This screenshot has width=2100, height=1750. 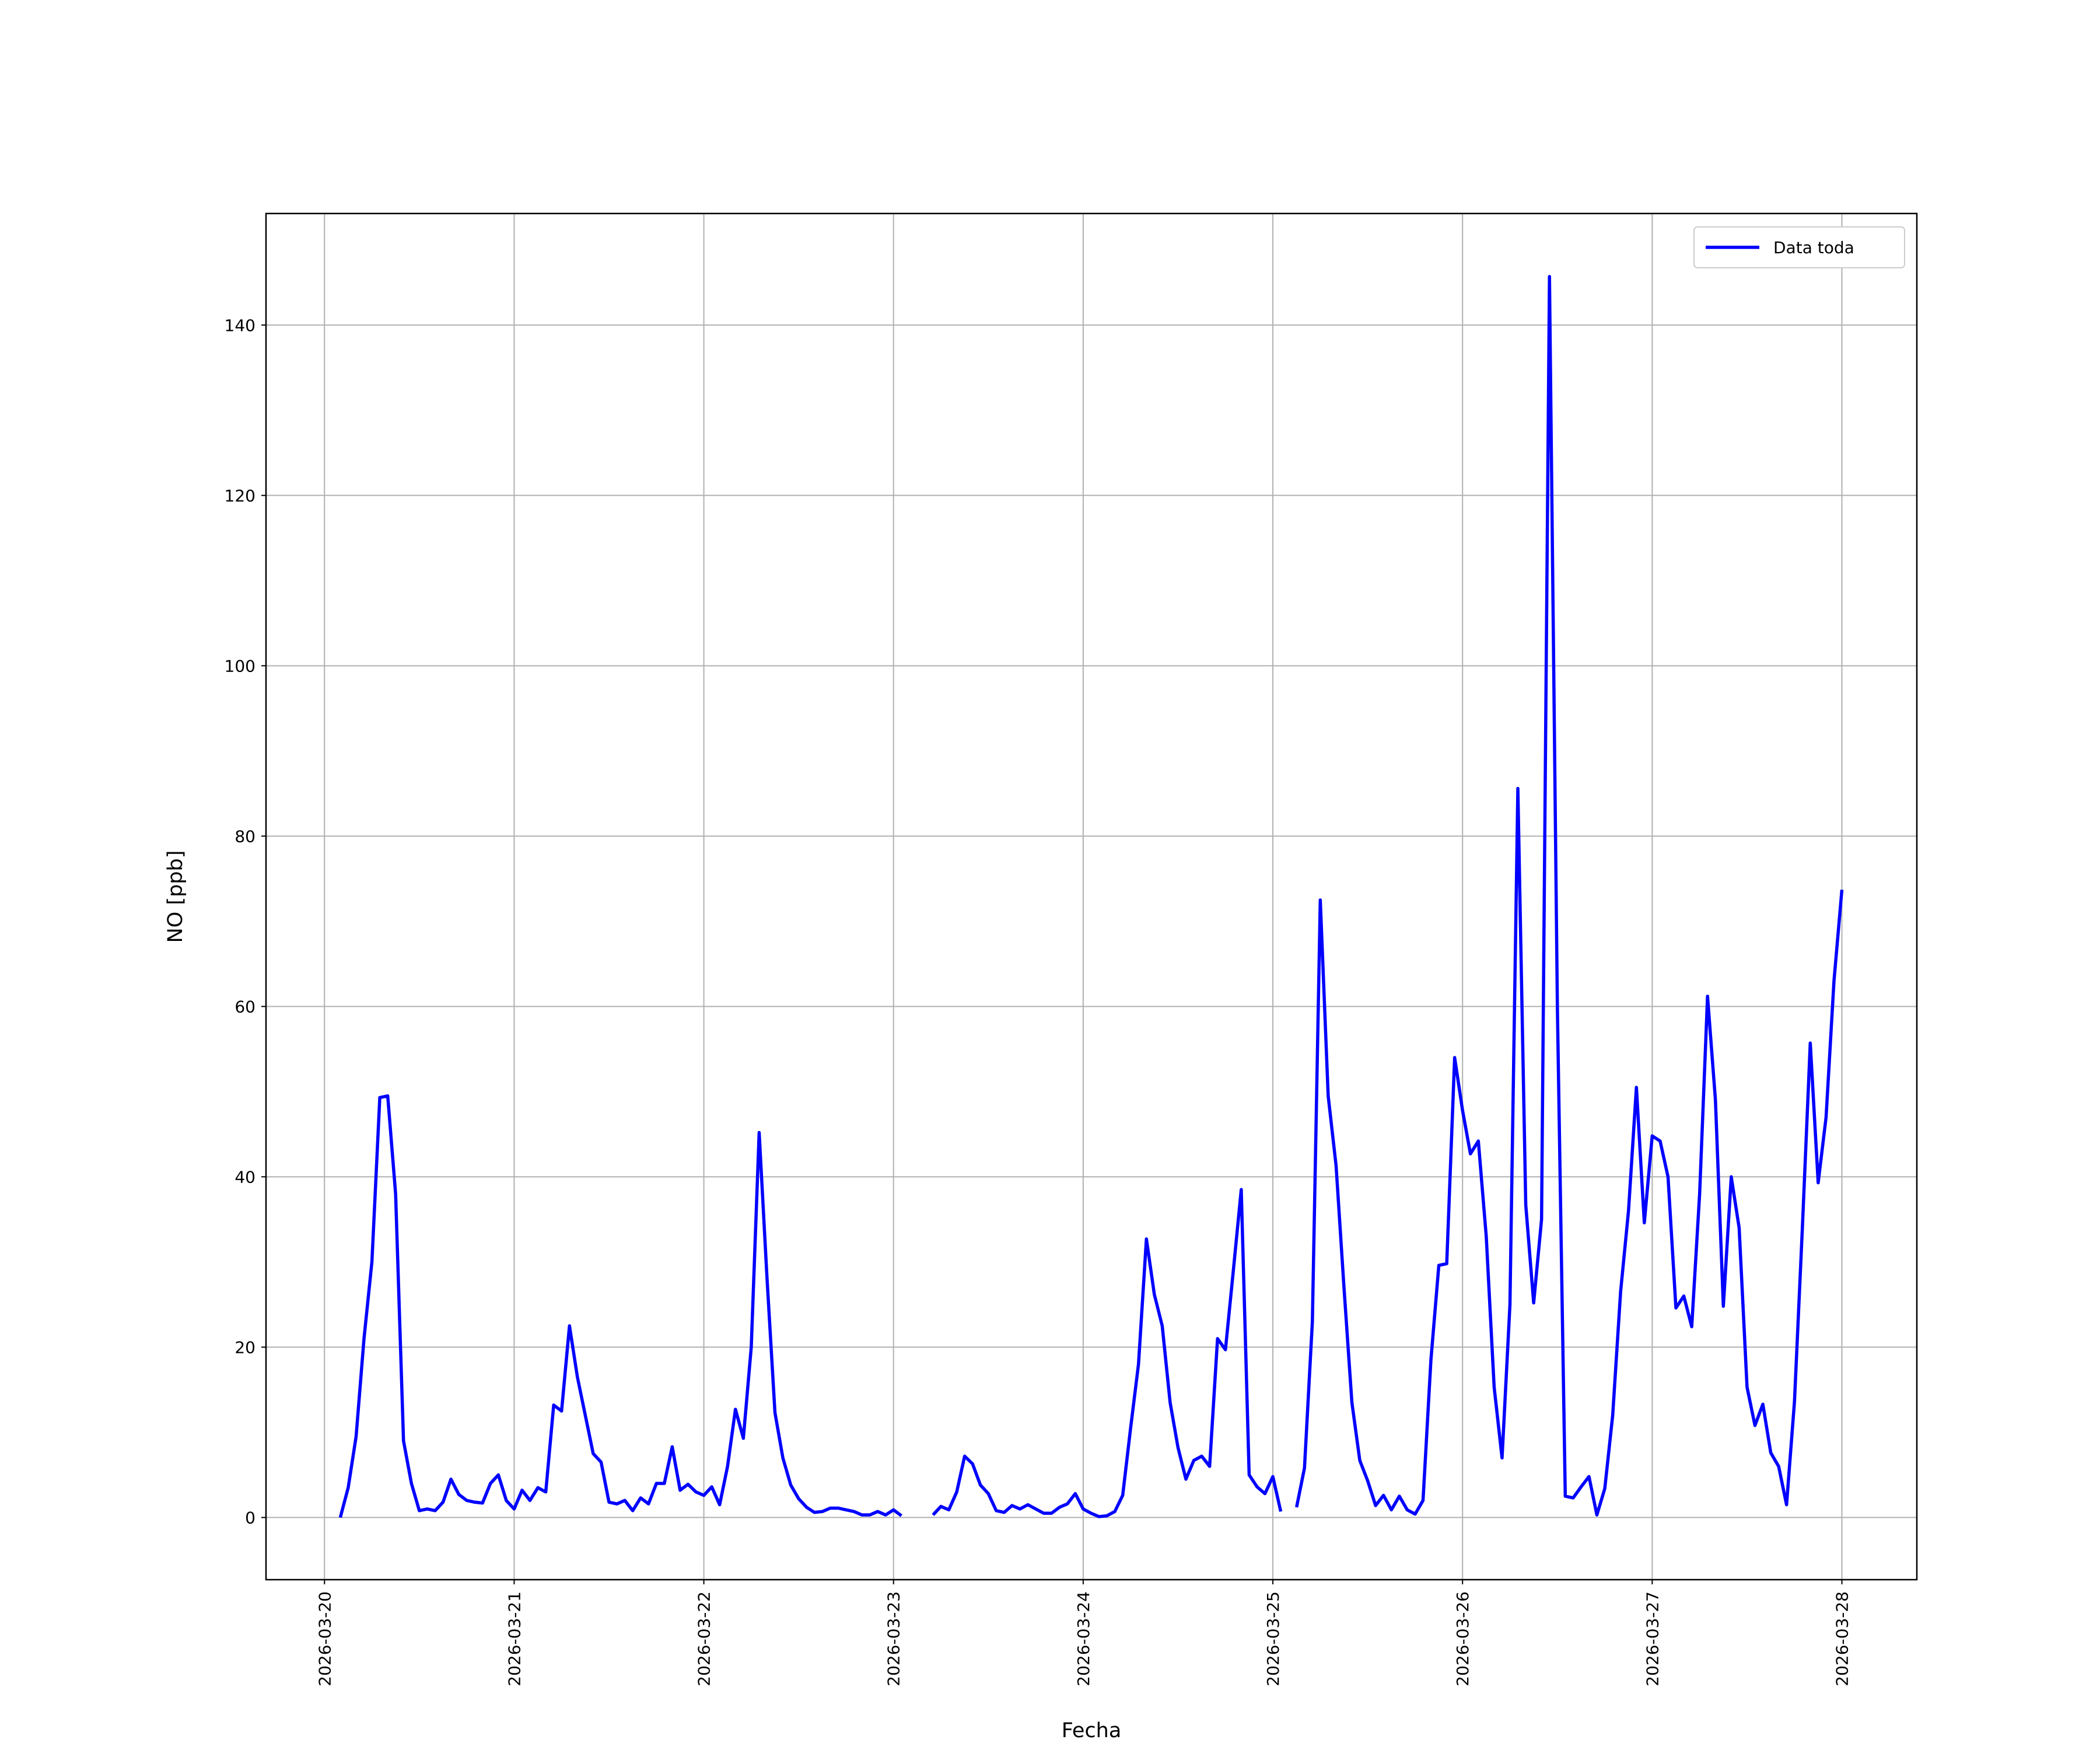 I want to click on x-tick-label: 2026-03-21, so click(x=514, y=1638).